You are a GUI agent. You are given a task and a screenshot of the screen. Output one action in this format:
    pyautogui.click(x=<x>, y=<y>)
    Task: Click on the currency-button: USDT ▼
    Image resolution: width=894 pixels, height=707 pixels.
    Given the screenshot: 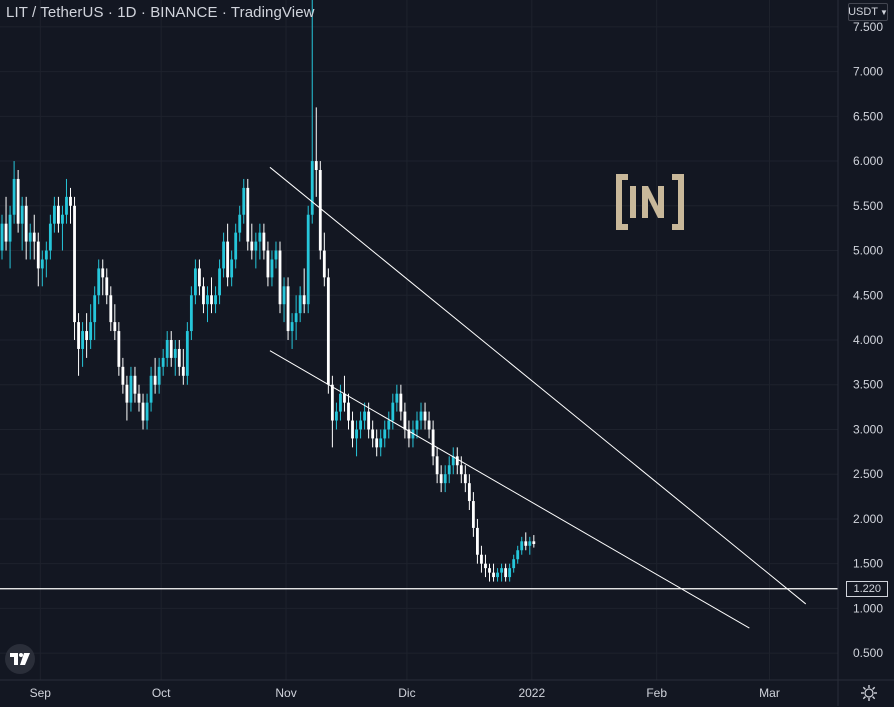 What is the action you would take?
    pyautogui.click(x=868, y=12)
    